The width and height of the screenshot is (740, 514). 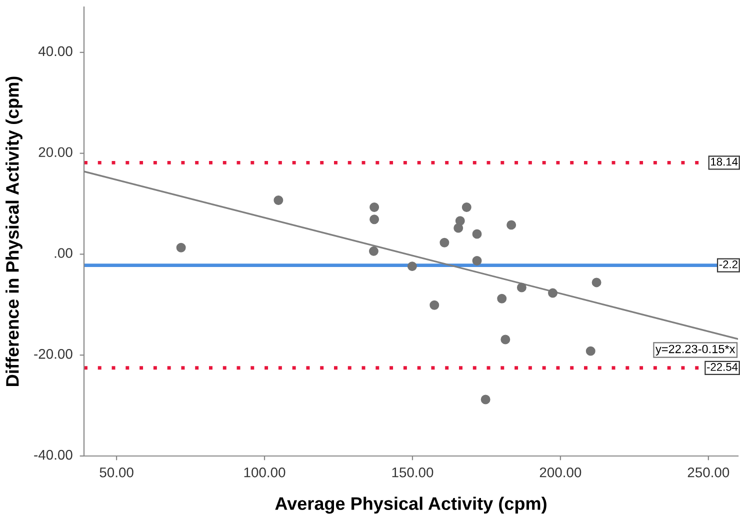 What do you see at coordinates (696, 350) in the screenshot?
I see `annotation: y=22.23-0.15*x` at bounding box center [696, 350].